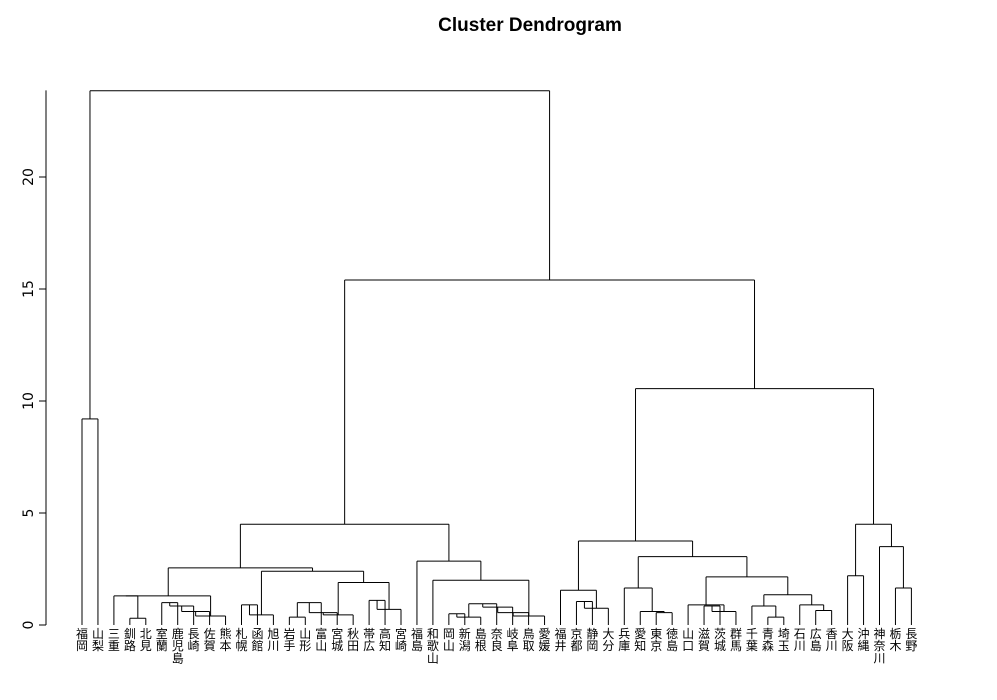  I want to click on leaf-label: 京都, so click(576, 640).